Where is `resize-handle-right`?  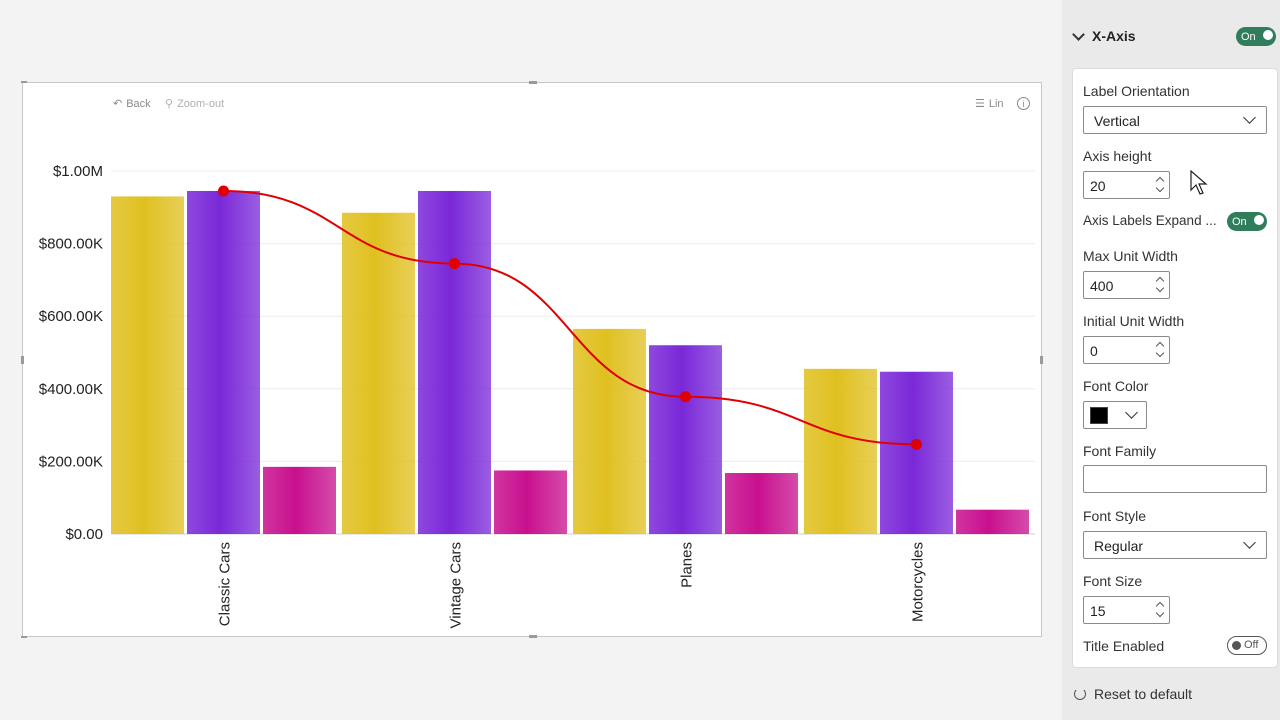
resize-handle-right is located at coordinates (1041, 360).